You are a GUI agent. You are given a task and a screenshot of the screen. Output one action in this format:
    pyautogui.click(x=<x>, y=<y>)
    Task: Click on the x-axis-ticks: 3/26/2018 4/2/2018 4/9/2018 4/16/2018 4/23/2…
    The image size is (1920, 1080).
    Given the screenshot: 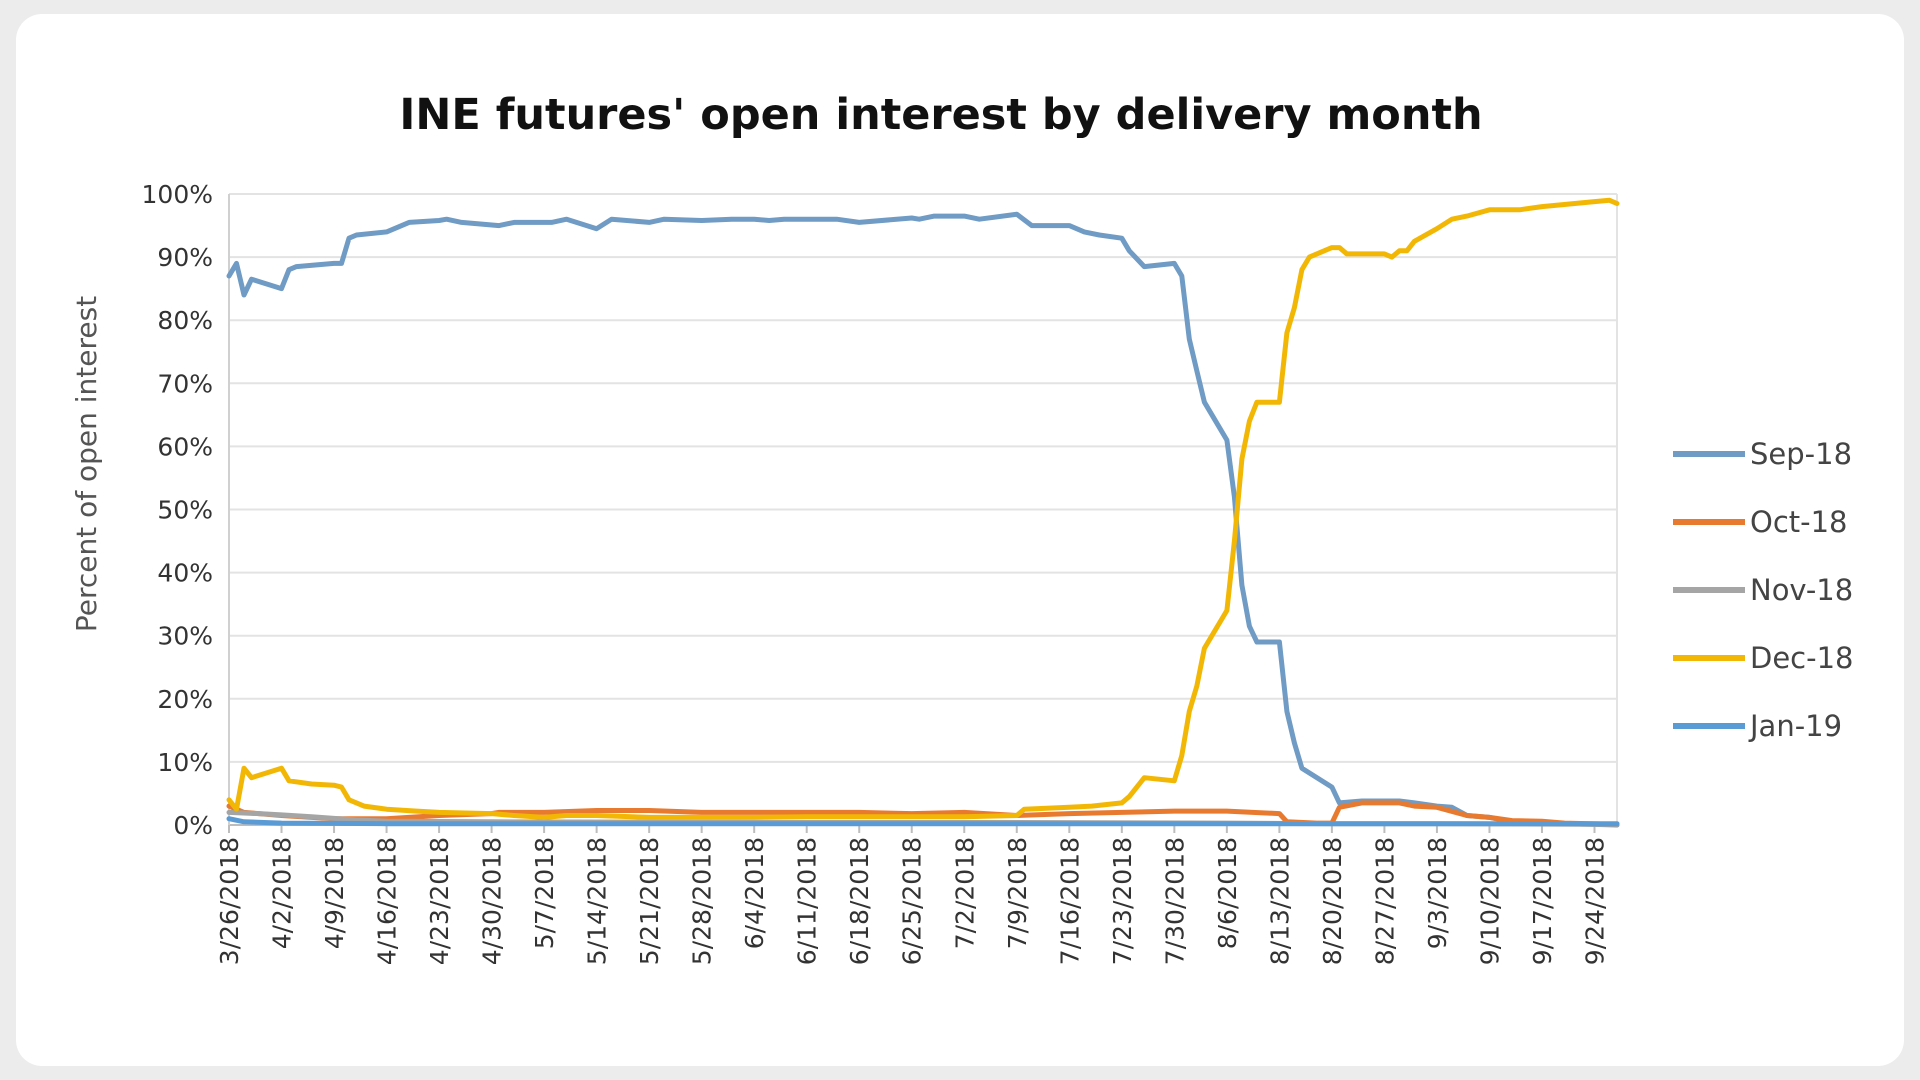 What is the action you would take?
    pyautogui.click(x=912, y=895)
    